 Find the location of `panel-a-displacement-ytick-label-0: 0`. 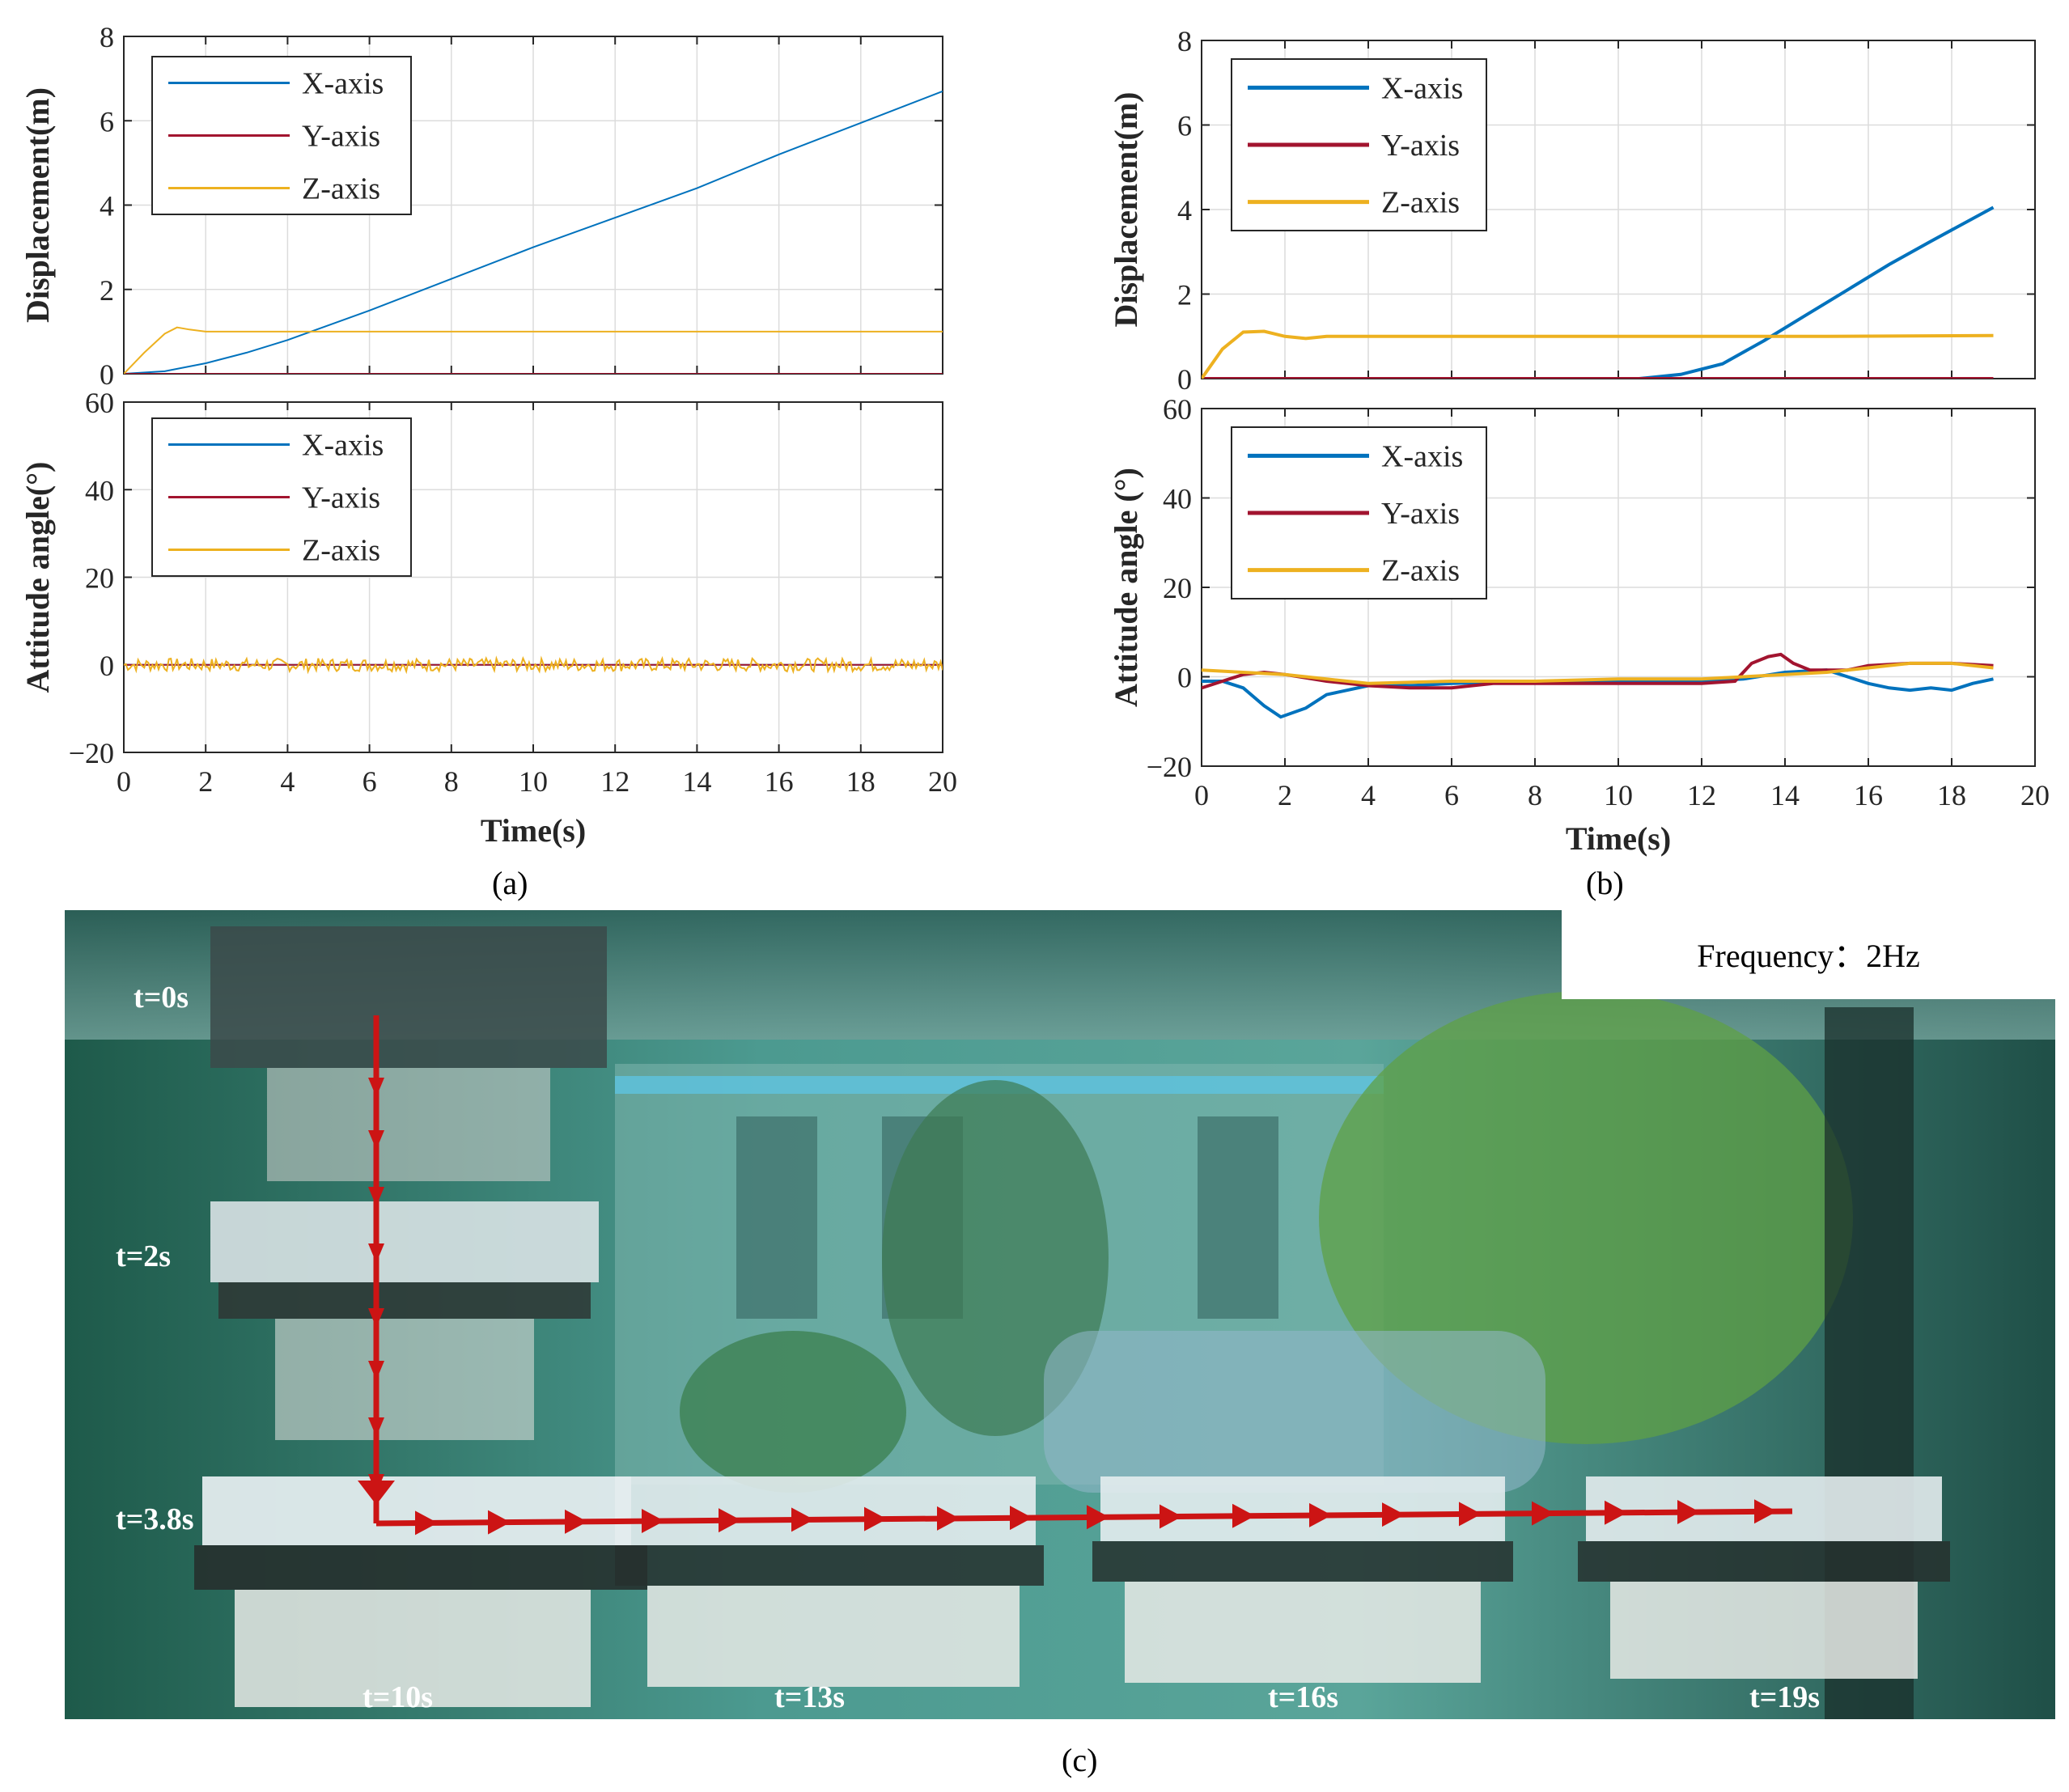

panel-a-displacement-ytick-label-0: 0 is located at coordinates (107, 374).